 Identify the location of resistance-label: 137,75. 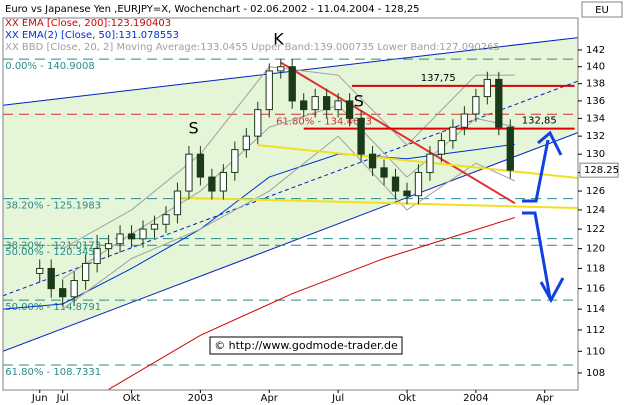
(438, 78).